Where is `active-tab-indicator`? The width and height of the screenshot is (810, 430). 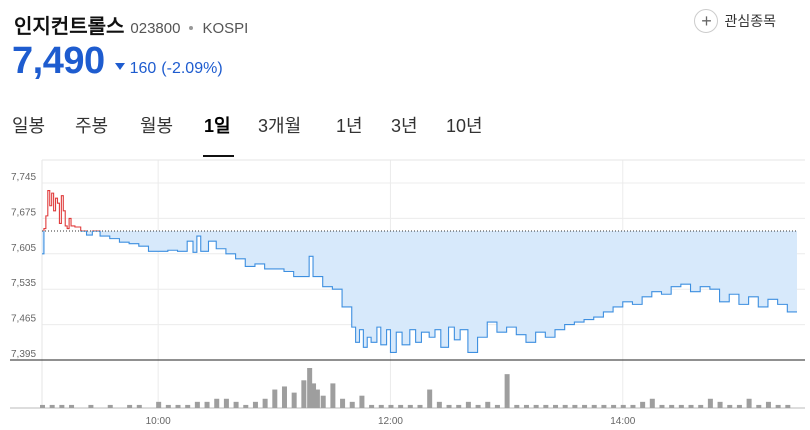 active-tab-indicator is located at coordinates (218, 156).